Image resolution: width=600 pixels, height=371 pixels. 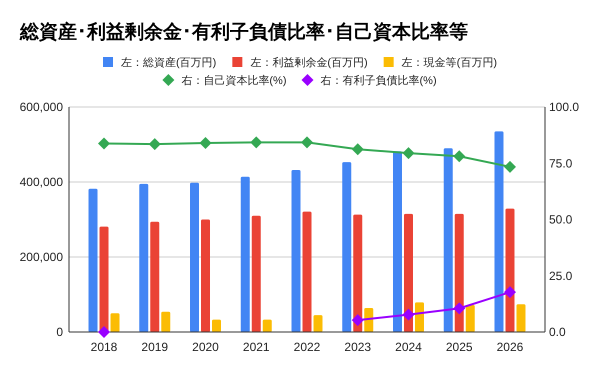 What do you see at coordinates (557, 332) in the screenshot?
I see `y2-tick-label: 0.0` at bounding box center [557, 332].